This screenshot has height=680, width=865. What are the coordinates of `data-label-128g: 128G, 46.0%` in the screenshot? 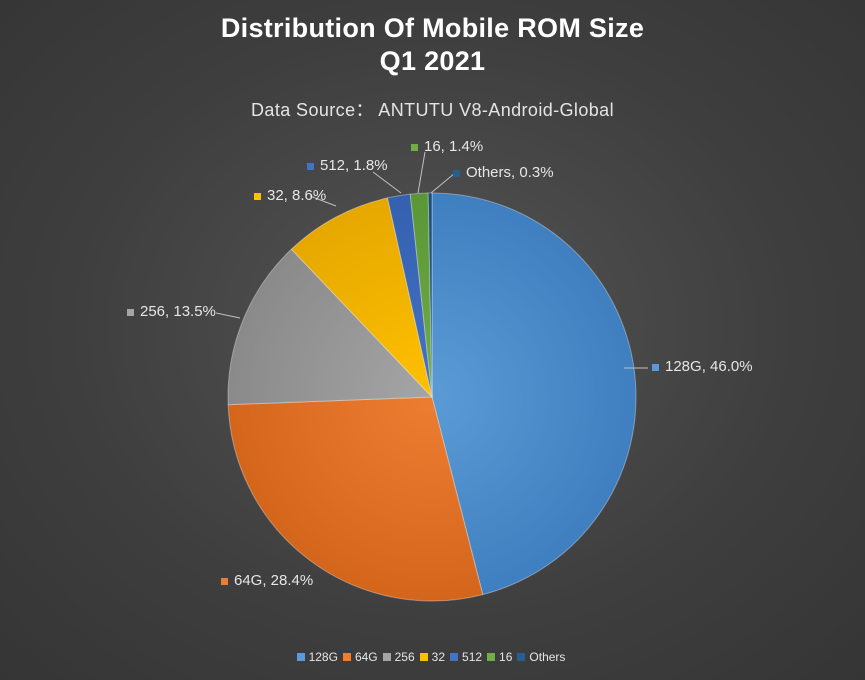 It's located at (702, 367).